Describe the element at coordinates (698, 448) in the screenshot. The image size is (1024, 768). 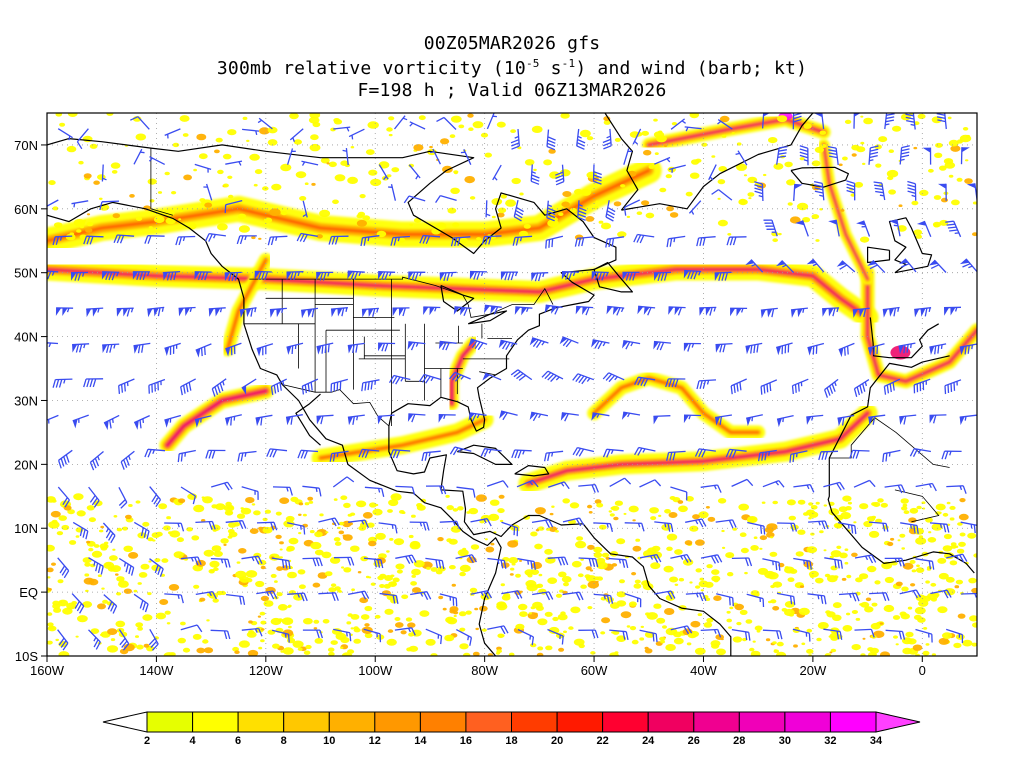
I see `vort-band-subtropical` at that location.